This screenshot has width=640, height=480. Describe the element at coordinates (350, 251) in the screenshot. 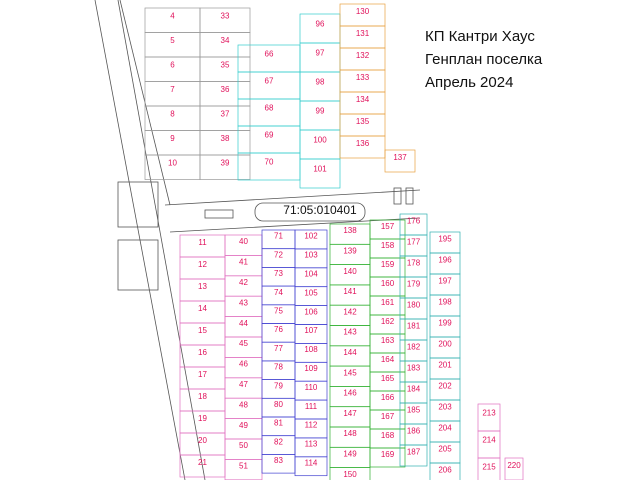

I see `plot-number: 139` at that location.